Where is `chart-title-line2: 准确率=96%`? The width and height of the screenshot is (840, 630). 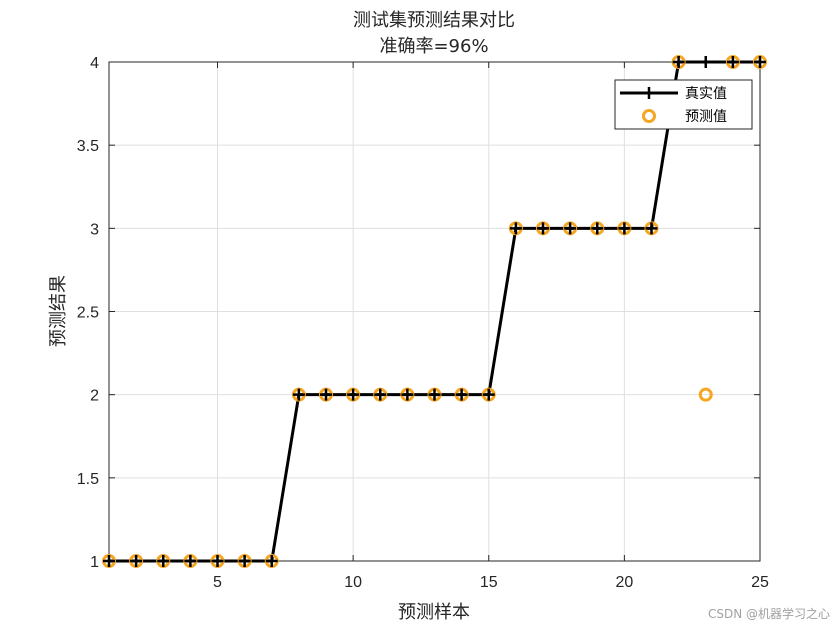
chart-title-line2: 准确率=96% is located at coordinates (433, 46).